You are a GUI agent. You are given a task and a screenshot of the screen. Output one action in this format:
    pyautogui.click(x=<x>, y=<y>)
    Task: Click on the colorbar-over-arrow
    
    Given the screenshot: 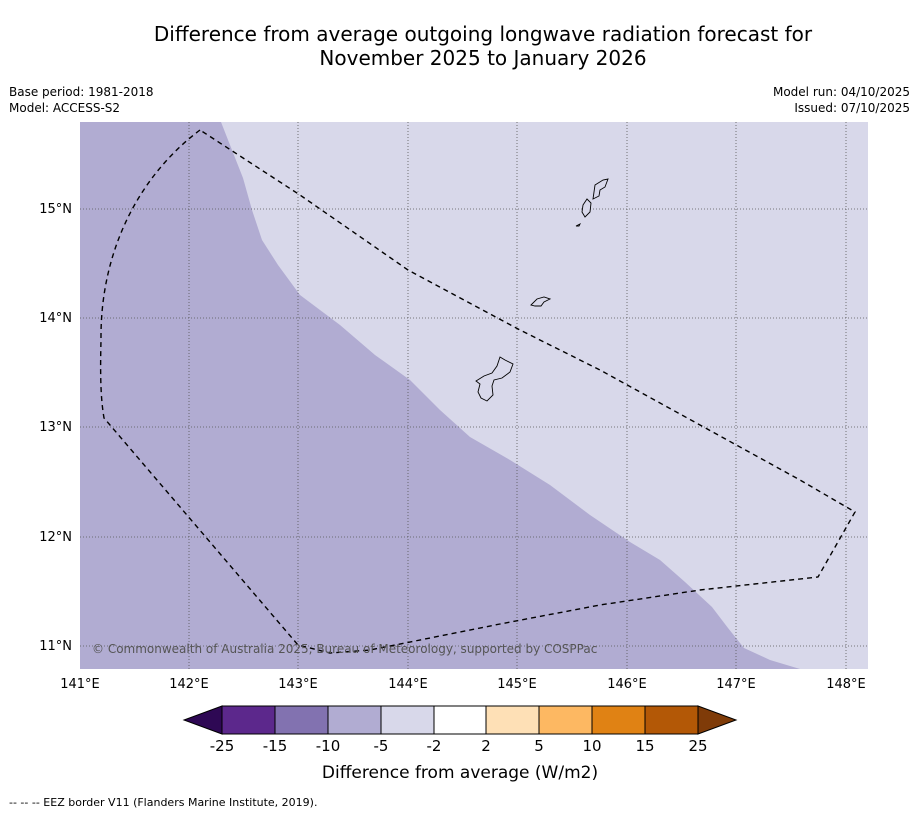 What is the action you would take?
    pyautogui.click(x=717, y=720)
    